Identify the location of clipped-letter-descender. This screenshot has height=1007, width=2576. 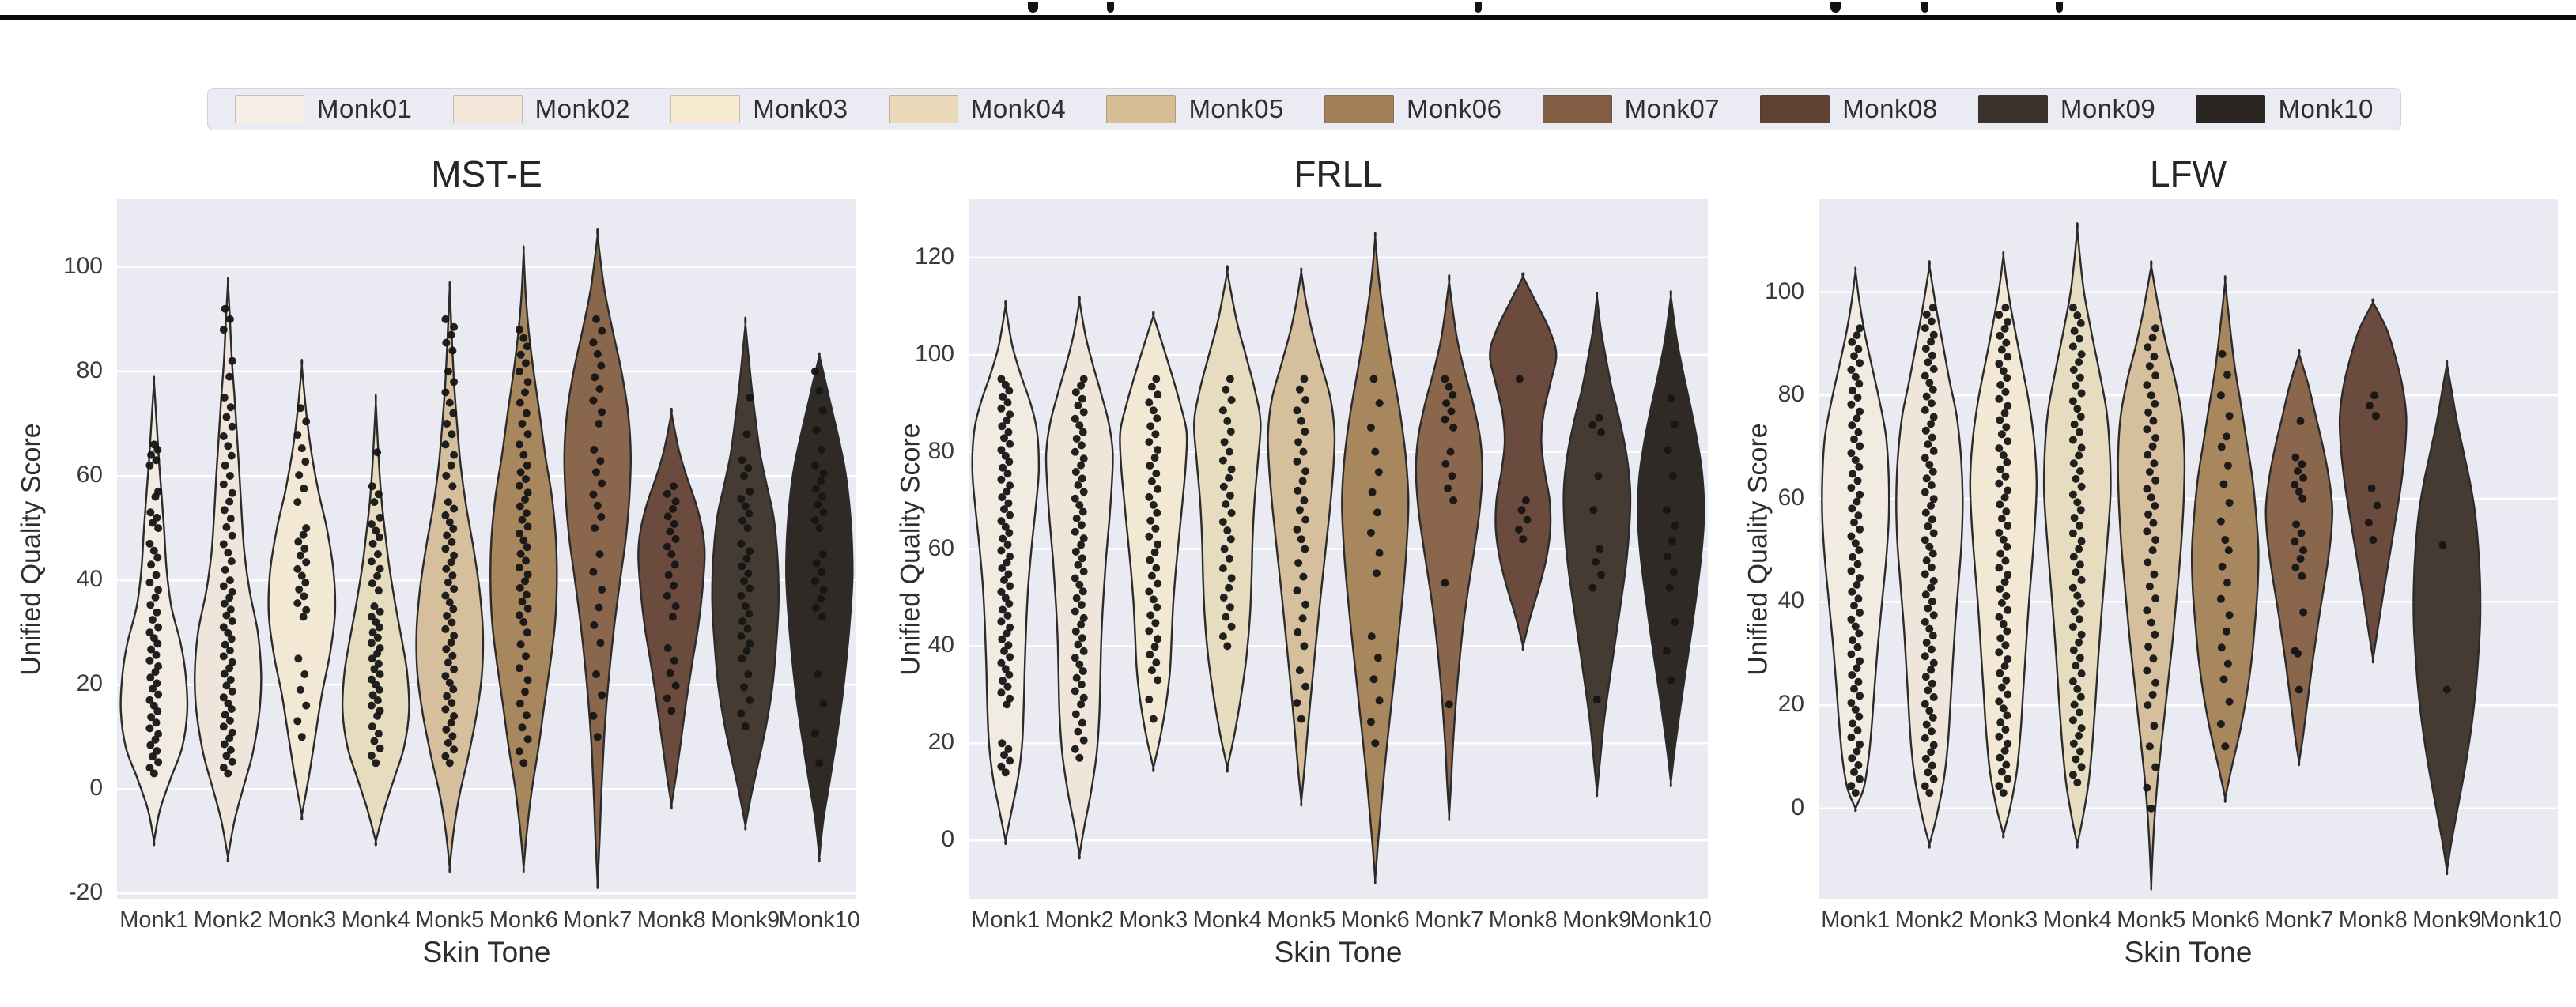
(1478, 7).